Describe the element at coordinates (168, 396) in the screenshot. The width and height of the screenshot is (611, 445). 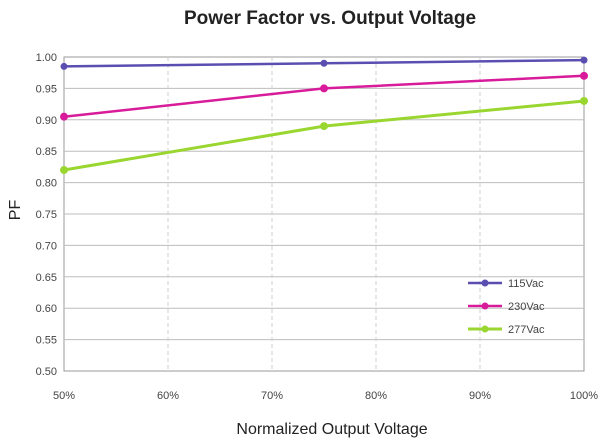
I see `x-tick-label: 60%` at that location.